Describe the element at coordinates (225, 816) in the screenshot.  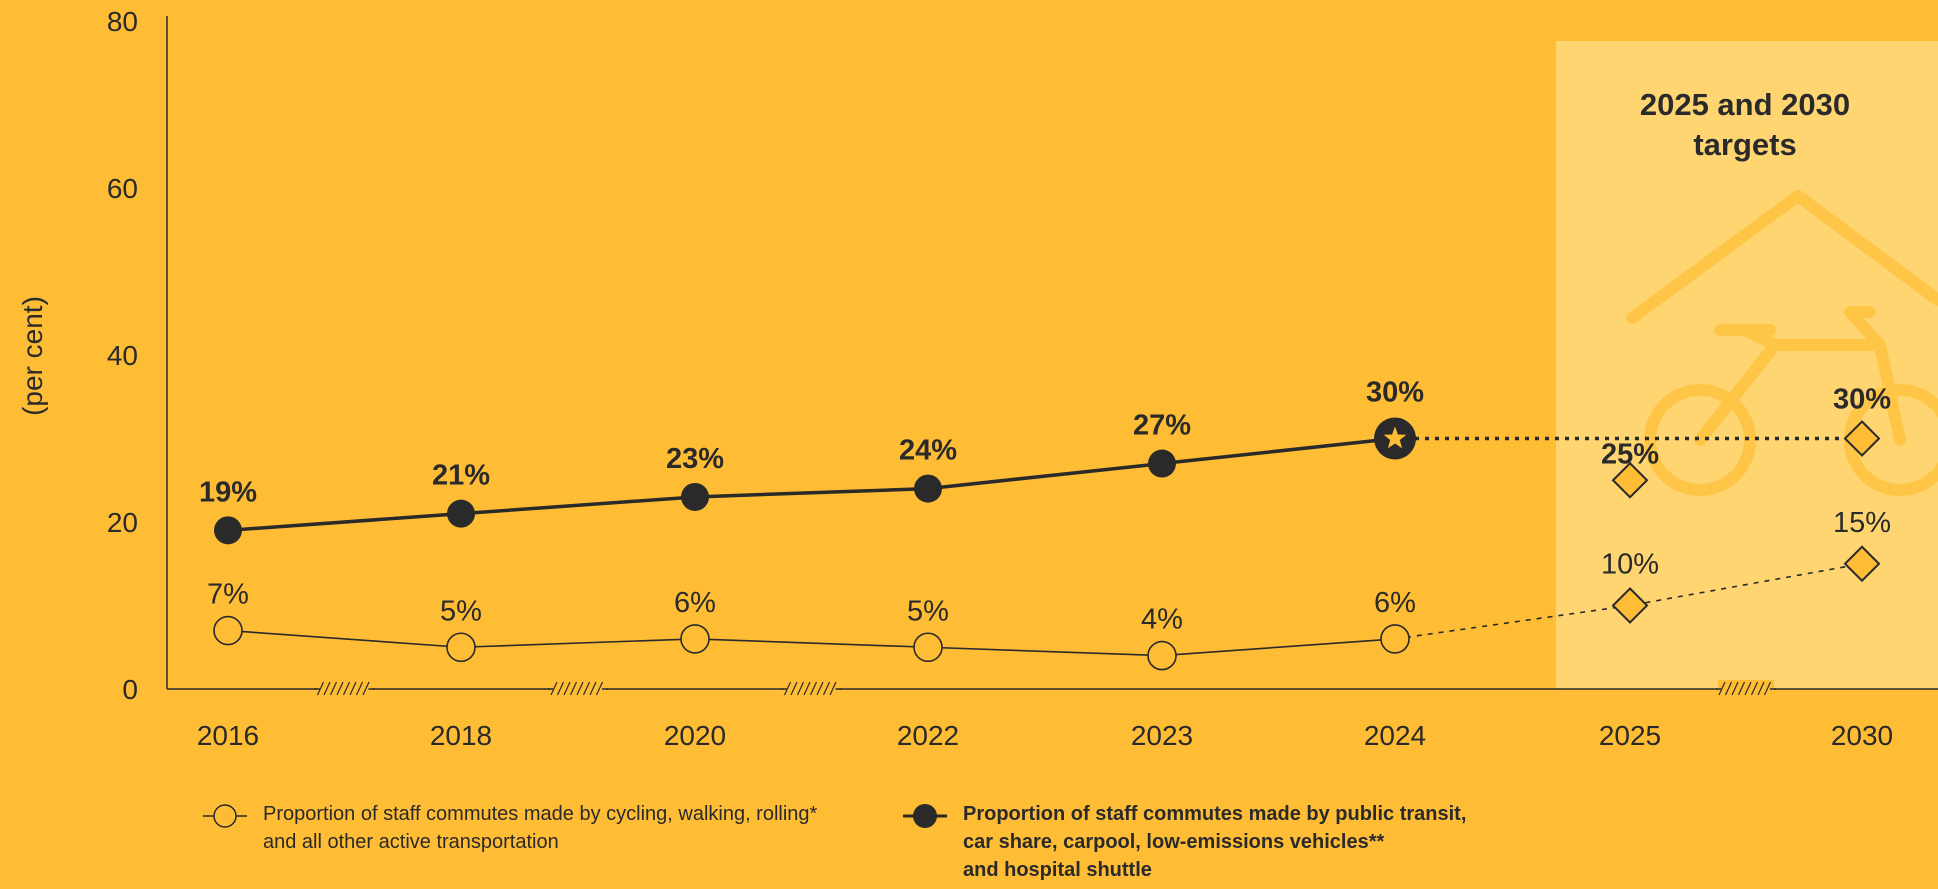
I see `open-circle-marker-icon` at that location.